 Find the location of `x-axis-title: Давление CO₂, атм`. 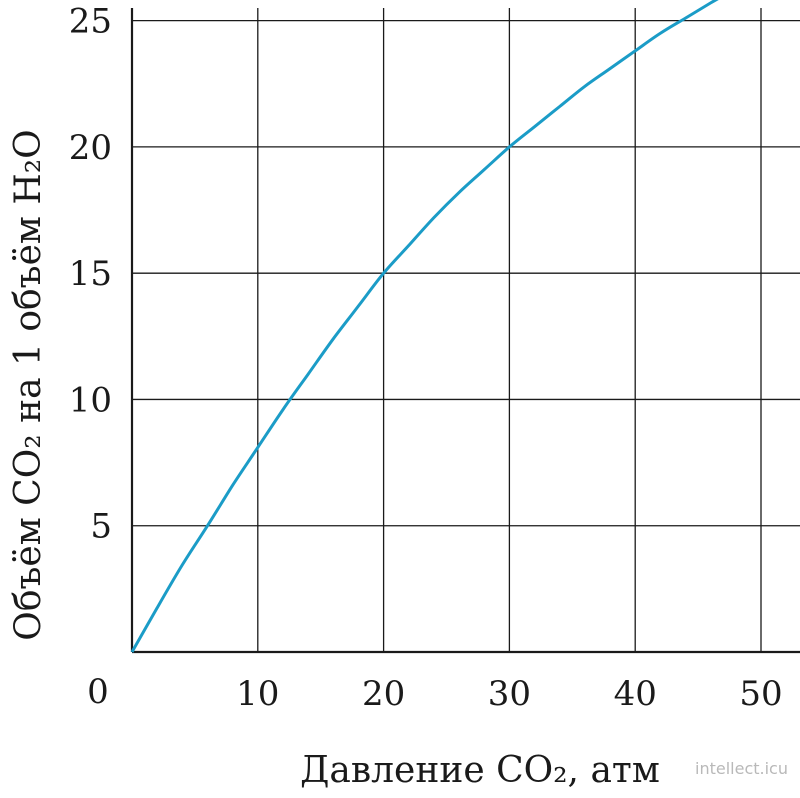

x-axis-title: Давление CO₂, атм is located at coordinates (480, 770).